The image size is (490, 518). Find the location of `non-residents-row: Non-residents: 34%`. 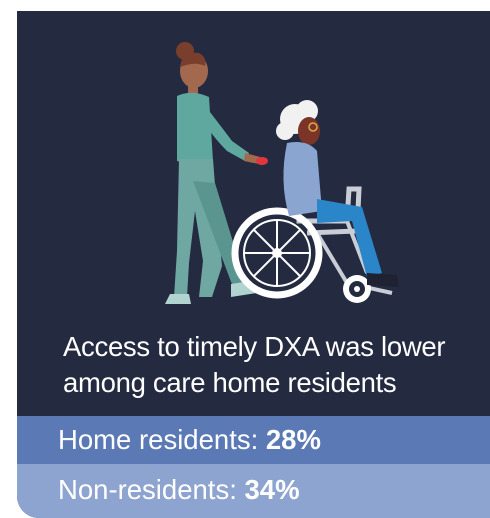

non-residents-row: Non-residents: 34% is located at coordinates (253, 491).